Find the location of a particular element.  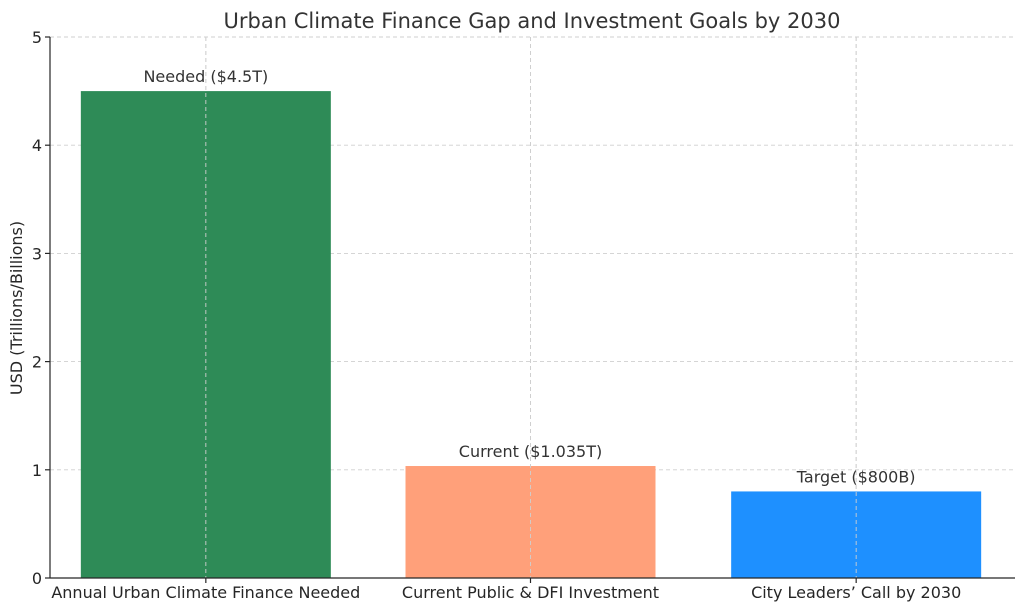

y-tick-label: 2 is located at coordinates (37, 362).